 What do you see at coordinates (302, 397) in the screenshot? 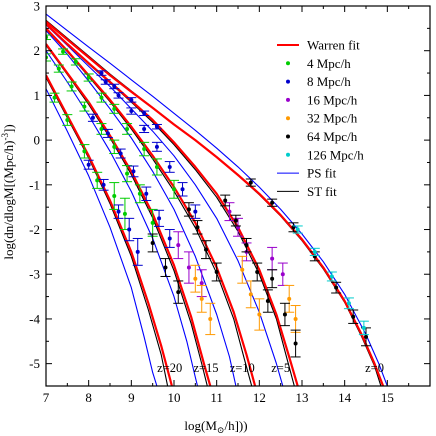
I see `x-tick-label: 13` at bounding box center [302, 397].